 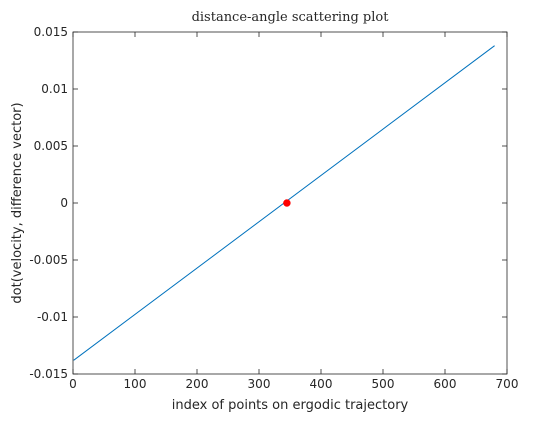 I want to click on y-tick-label: 0, so click(x=64, y=203).